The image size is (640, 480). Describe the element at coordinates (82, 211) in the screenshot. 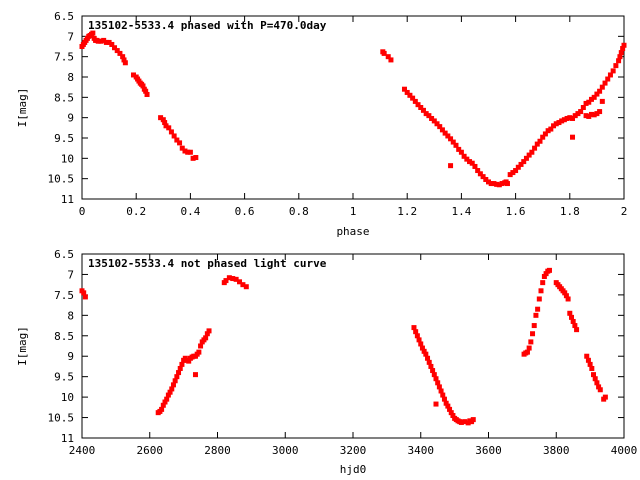

I see `x-tick-label: 0` at that location.